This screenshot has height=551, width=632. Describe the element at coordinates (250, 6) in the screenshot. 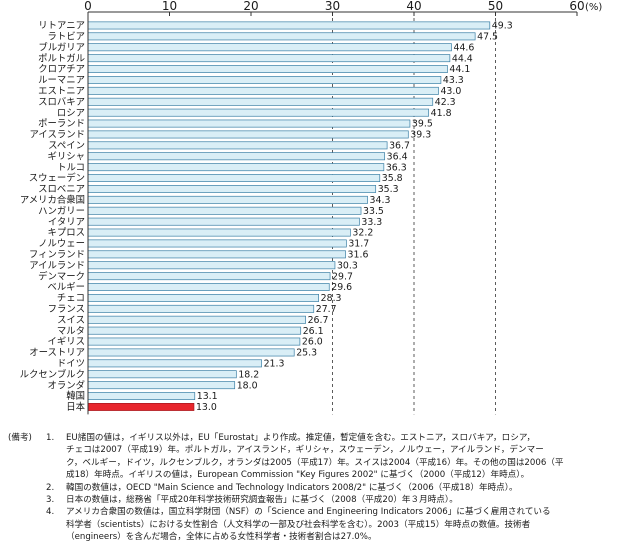

I see `x-tick-label: 20` at that location.